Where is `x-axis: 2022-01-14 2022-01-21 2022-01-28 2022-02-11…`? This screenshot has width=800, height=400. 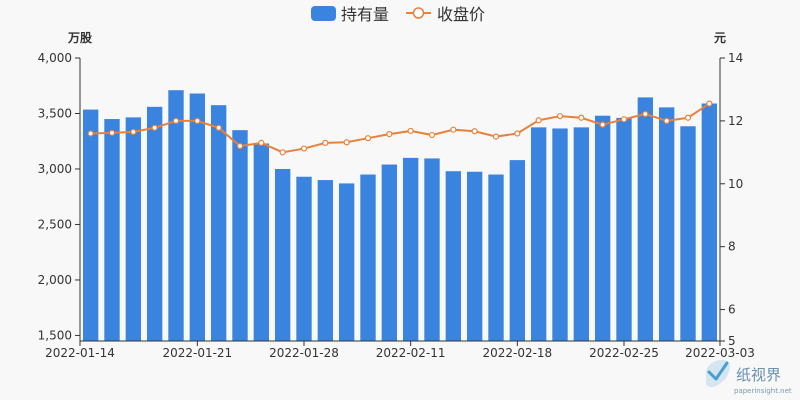
x-axis: 2022-01-14 2022-01-21 2022-01-28 2022-02-11… is located at coordinates (400, 350).